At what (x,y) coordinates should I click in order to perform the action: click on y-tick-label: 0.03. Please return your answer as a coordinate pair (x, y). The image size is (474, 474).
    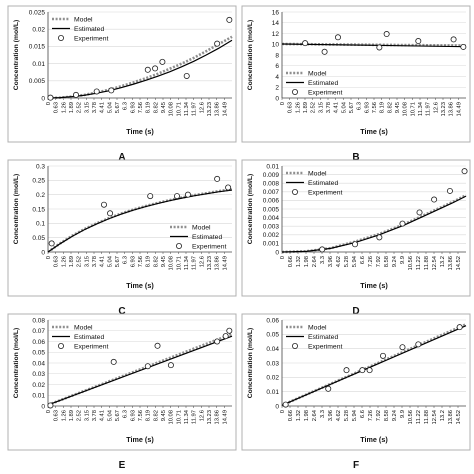
    Looking at the image, I should click on (272, 363).